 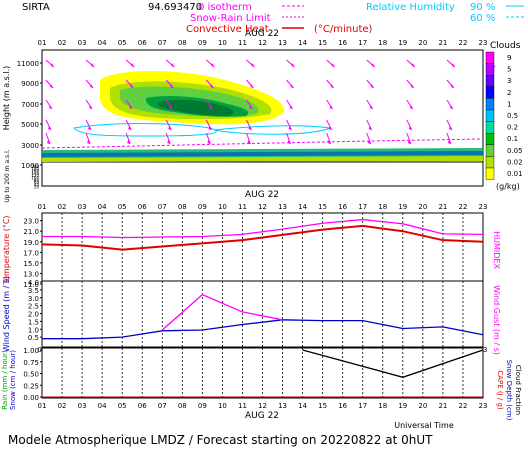 What do you see at coordinates (122, 207) in the screenshot?
I see `temp-hour-05: 05` at bounding box center [122, 207].